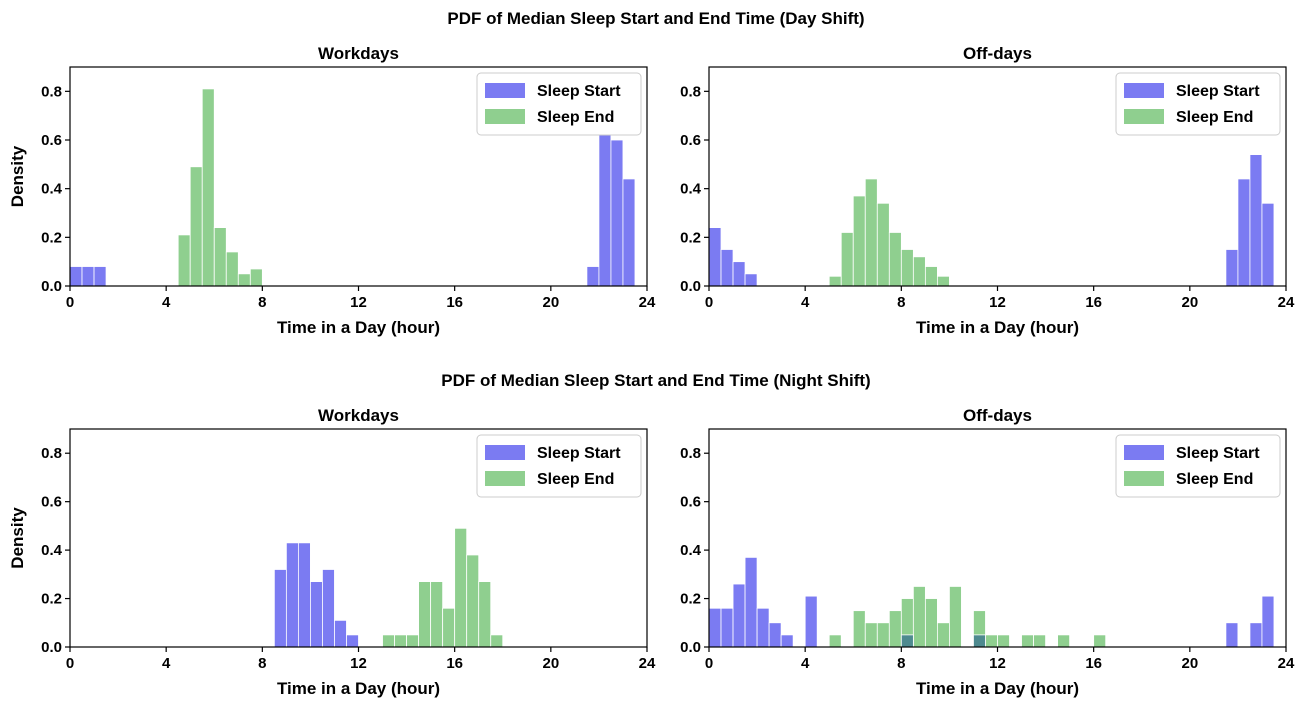 This screenshot has width=1312, height=701. What do you see at coordinates (17, 176) in the screenshot?
I see `y-axis-label: Density` at bounding box center [17, 176].